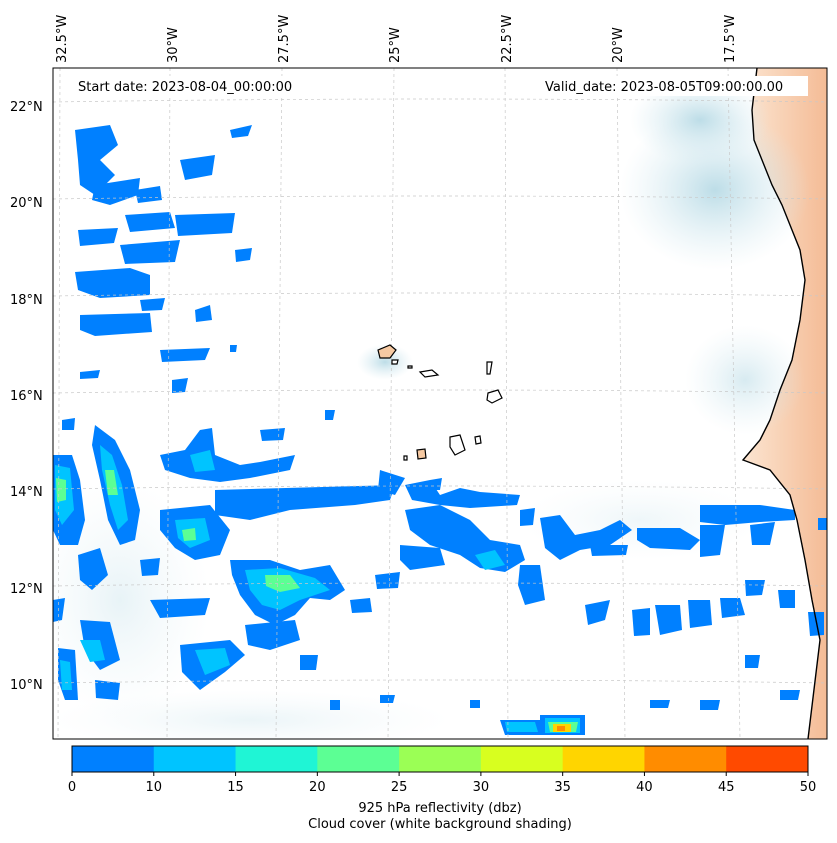 Image resolution: width=837 pixels, height=843 pixels. I want to click on colorbar-sublabel: Cloud cover (white background shading), so click(440, 824).